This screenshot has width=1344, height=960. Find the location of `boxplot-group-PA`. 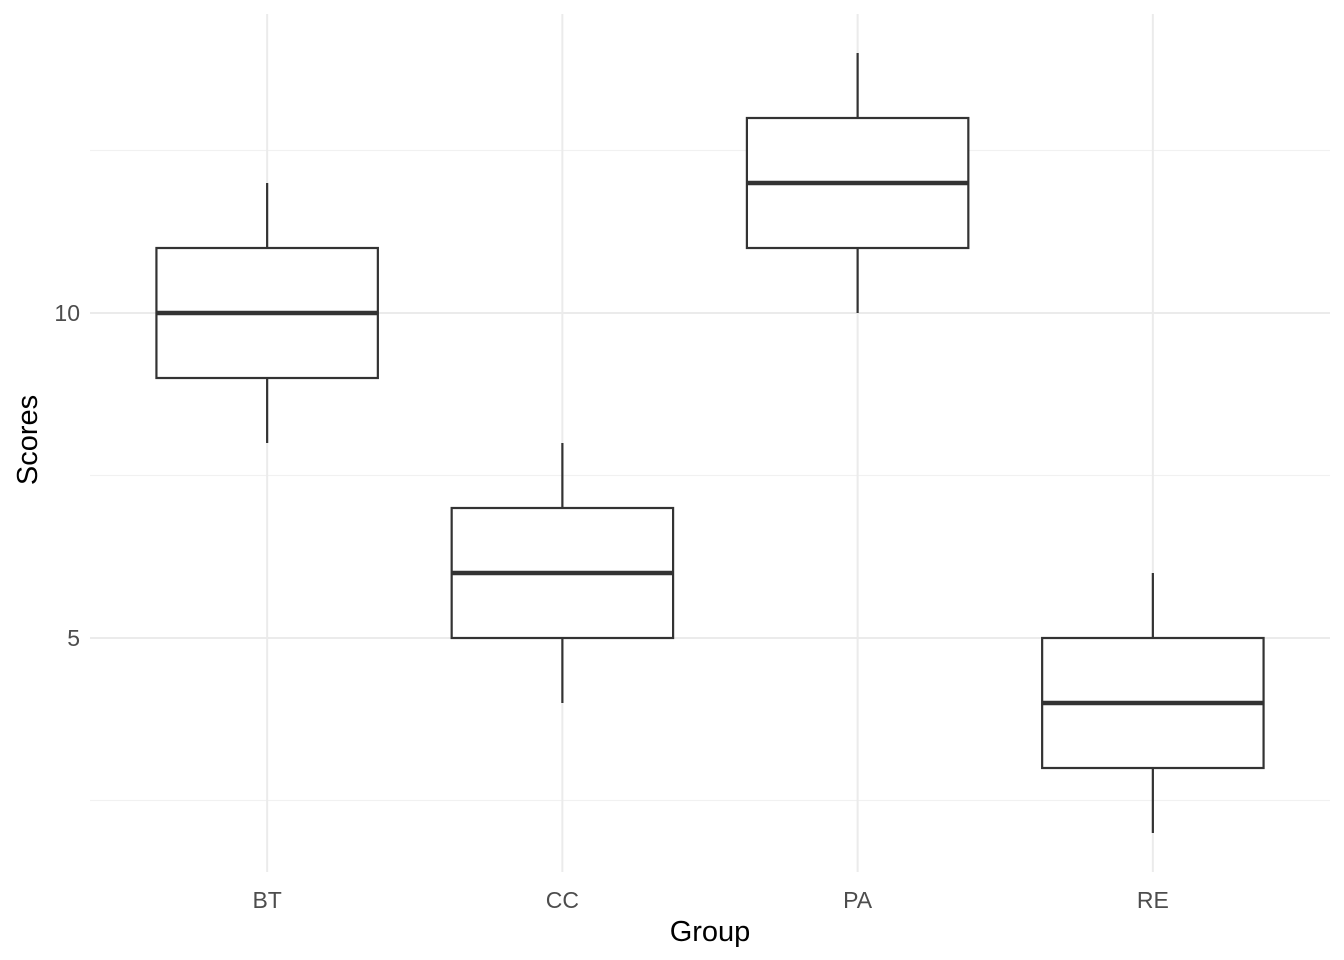

boxplot-group-PA is located at coordinates (857, 183).